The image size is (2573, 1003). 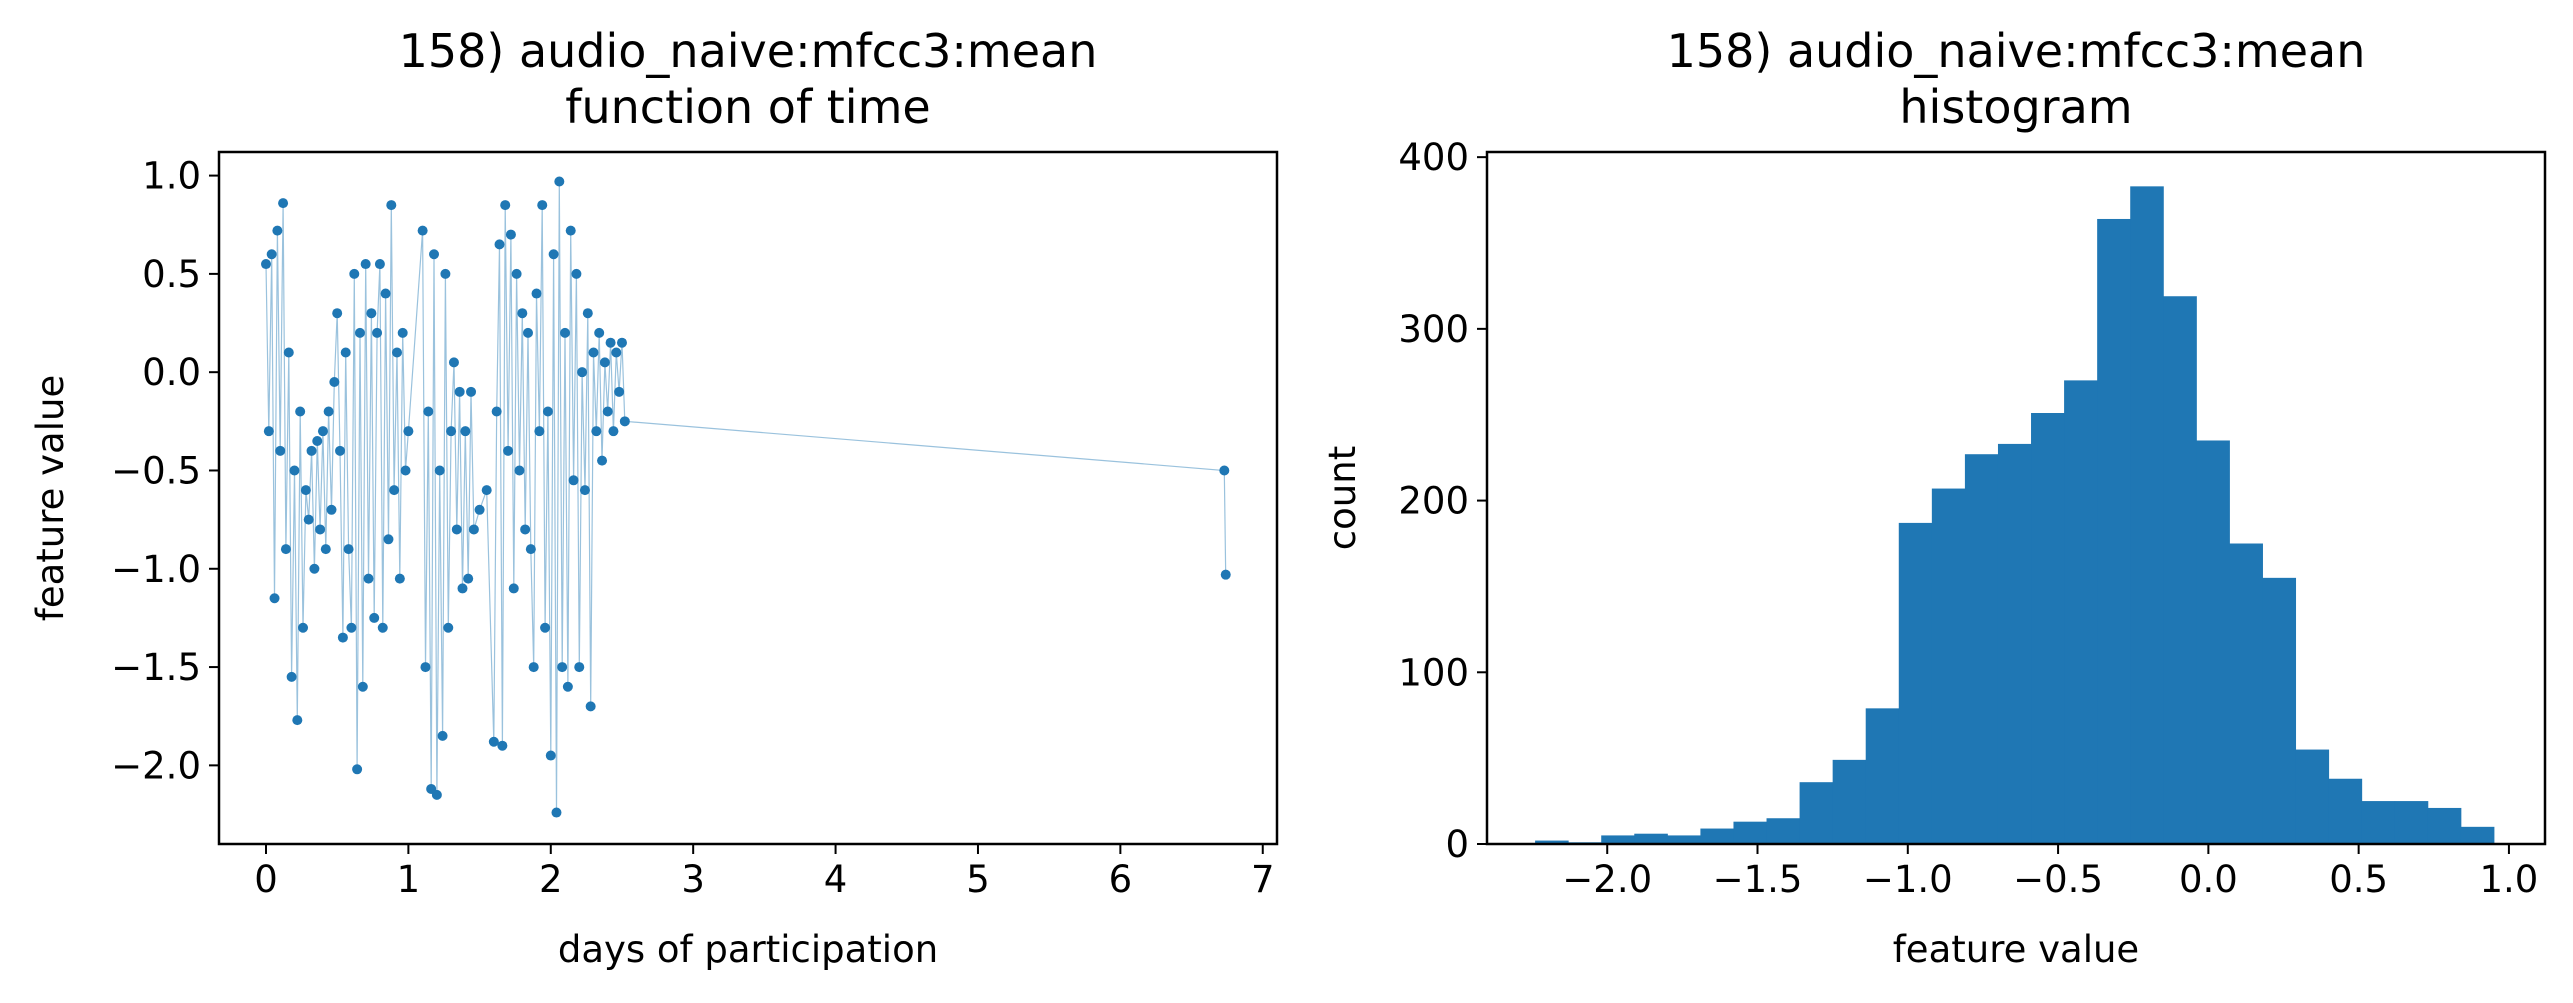 What do you see at coordinates (1433, 157) in the screenshot?
I see `y-tick-label: 400` at bounding box center [1433, 157].